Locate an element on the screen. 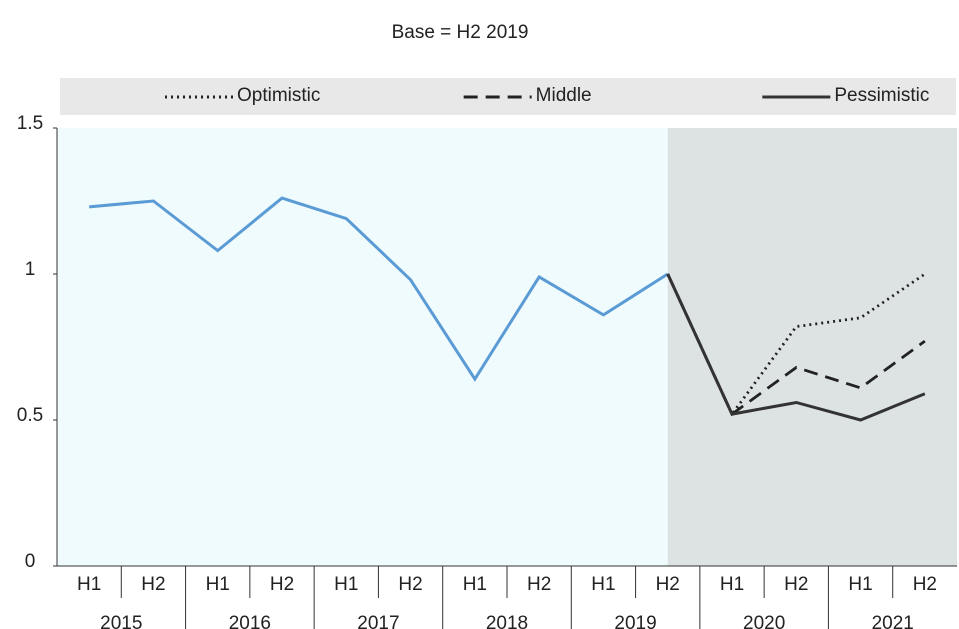 The image size is (959, 629). year-label: 2015 is located at coordinates (121, 621).